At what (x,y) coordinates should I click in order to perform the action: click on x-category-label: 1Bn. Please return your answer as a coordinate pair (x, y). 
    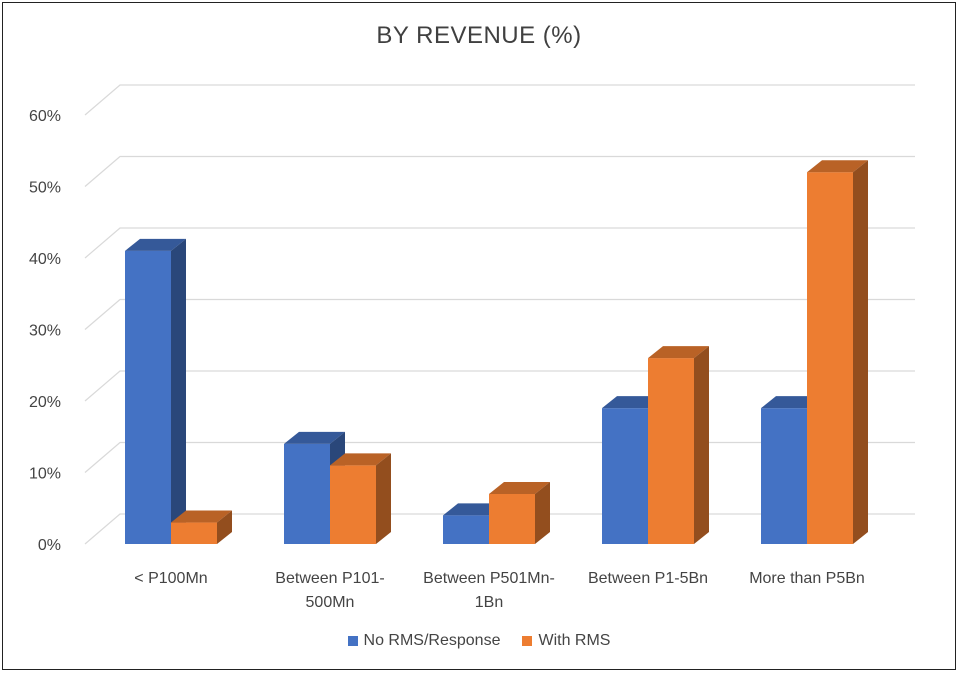
    Looking at the image, I should click on (489, 602).